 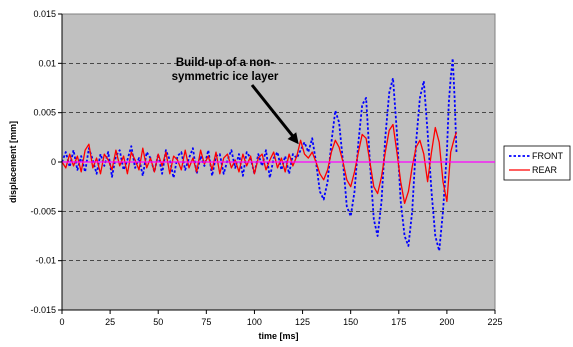 I want to click on legend-label-rear: REAR, so click(x=545, y=170).